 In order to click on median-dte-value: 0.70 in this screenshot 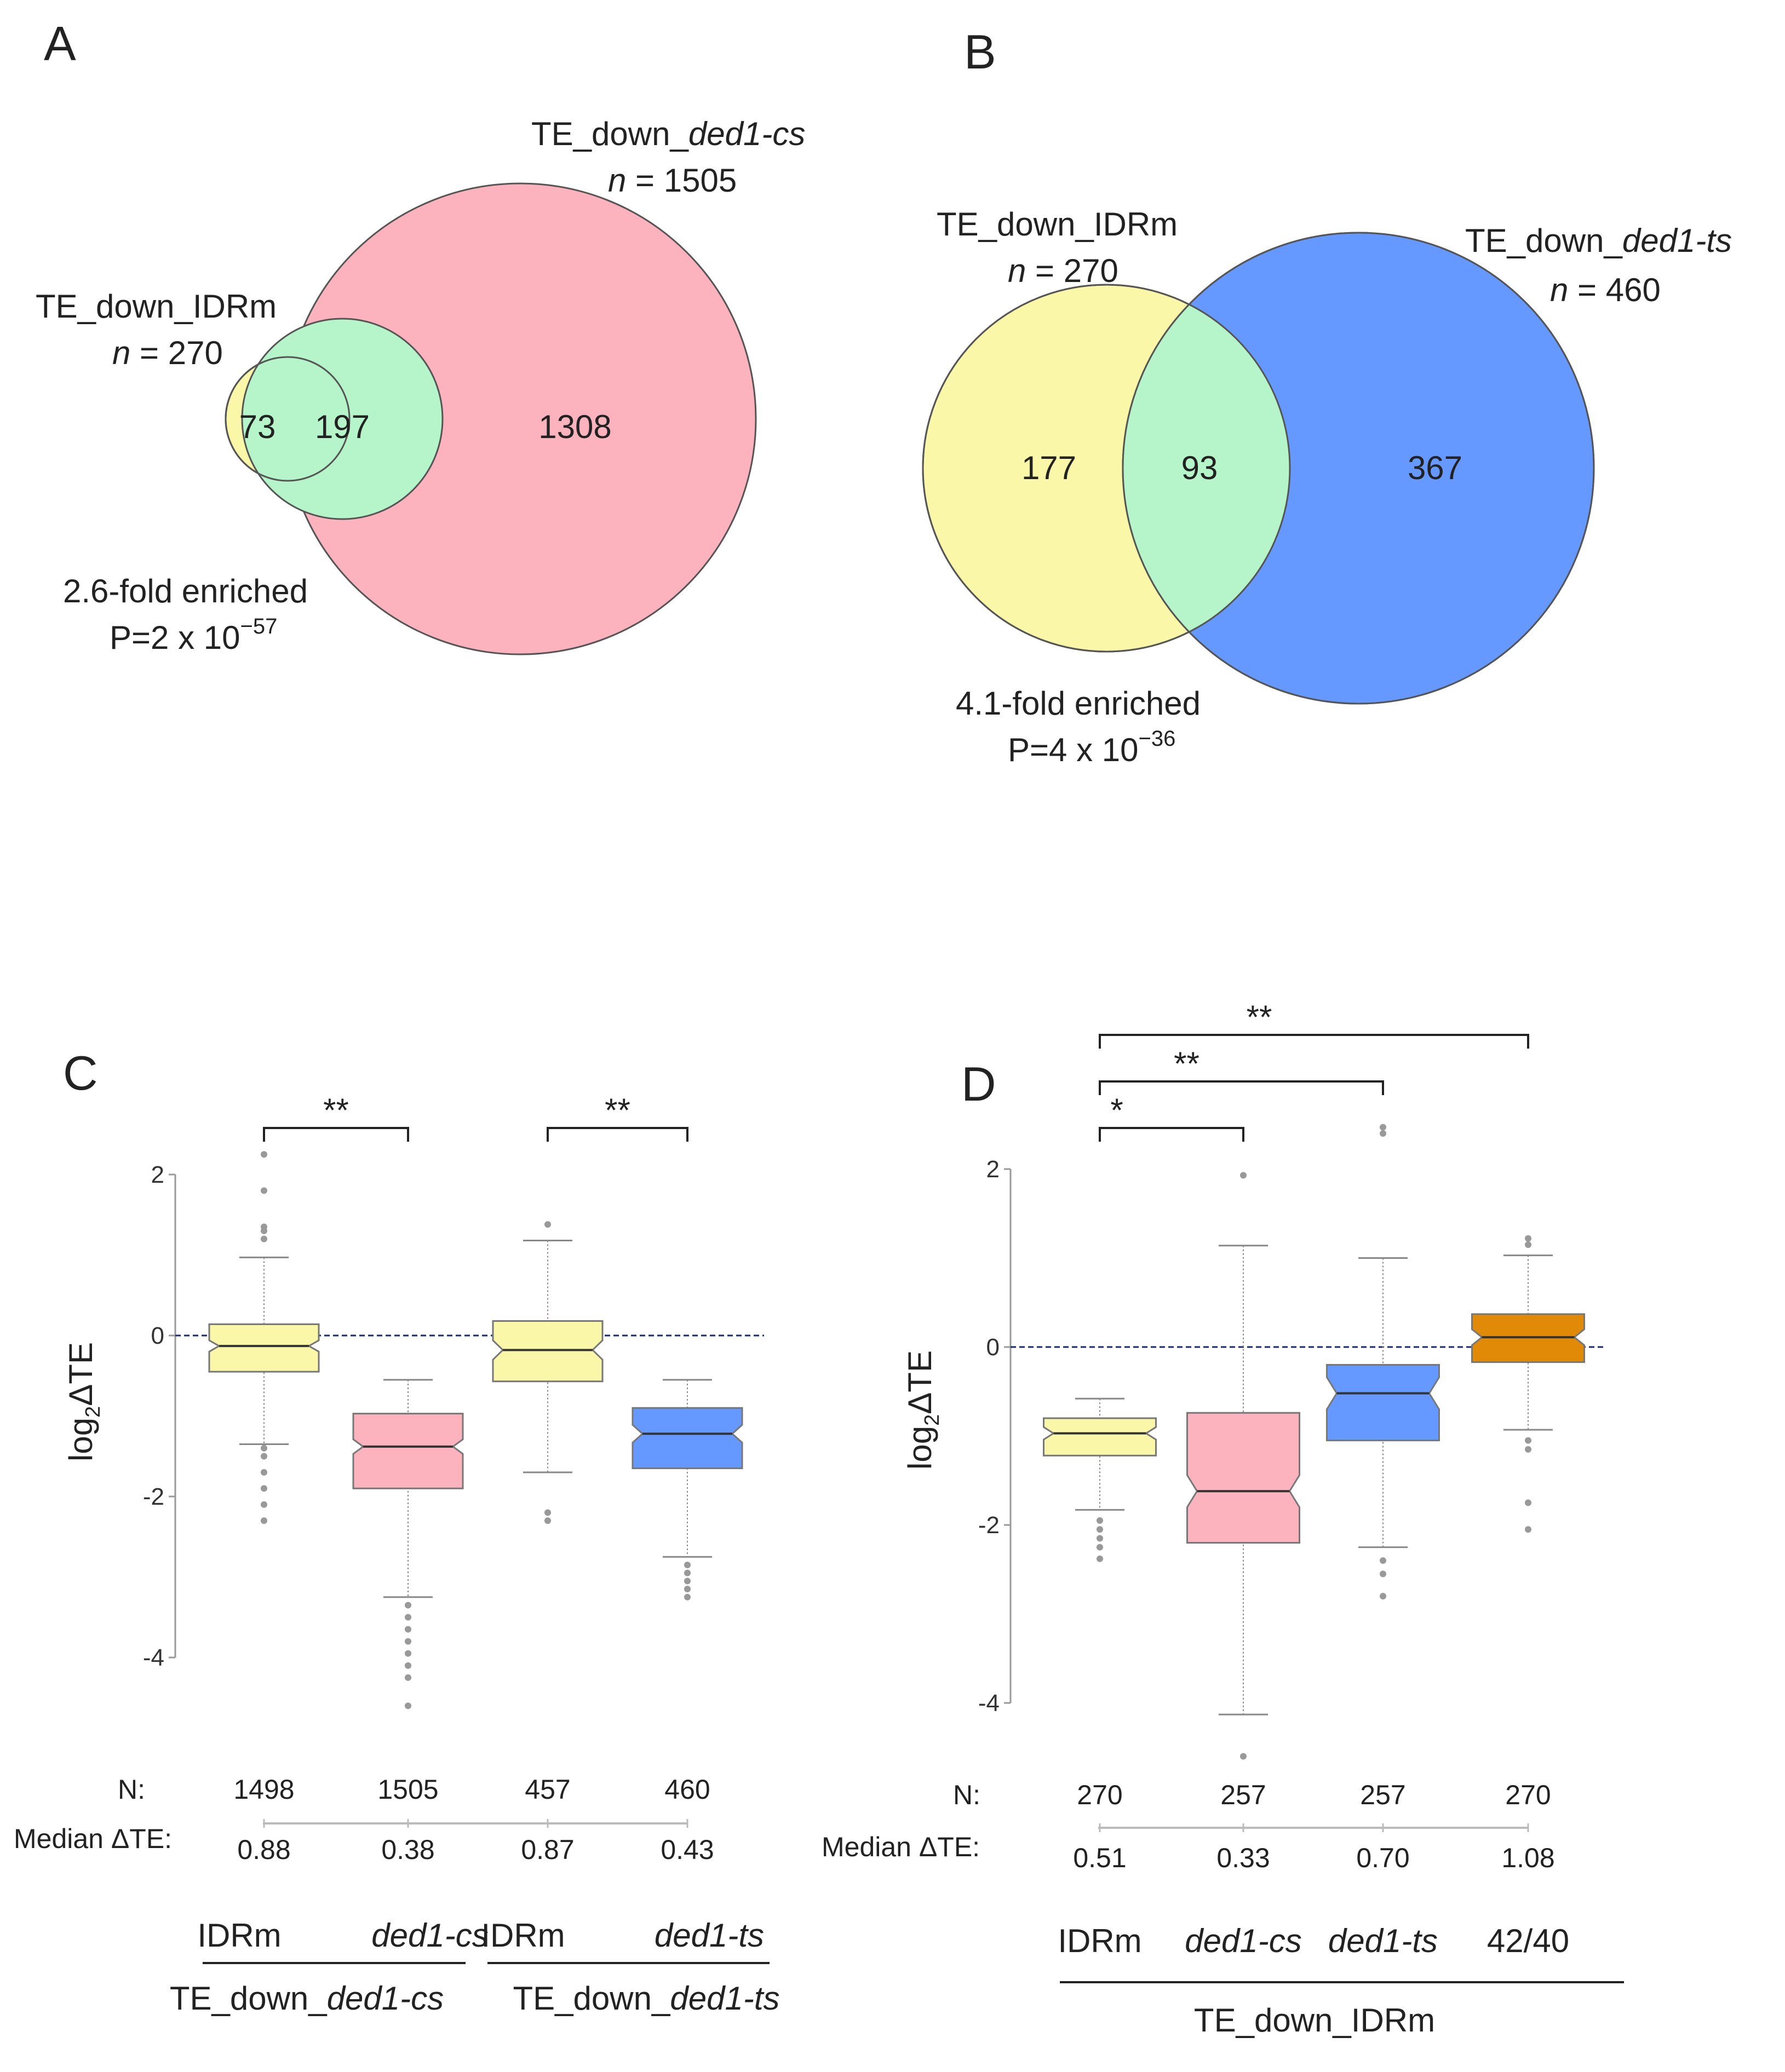, I will do `click(1382, 1858)`.